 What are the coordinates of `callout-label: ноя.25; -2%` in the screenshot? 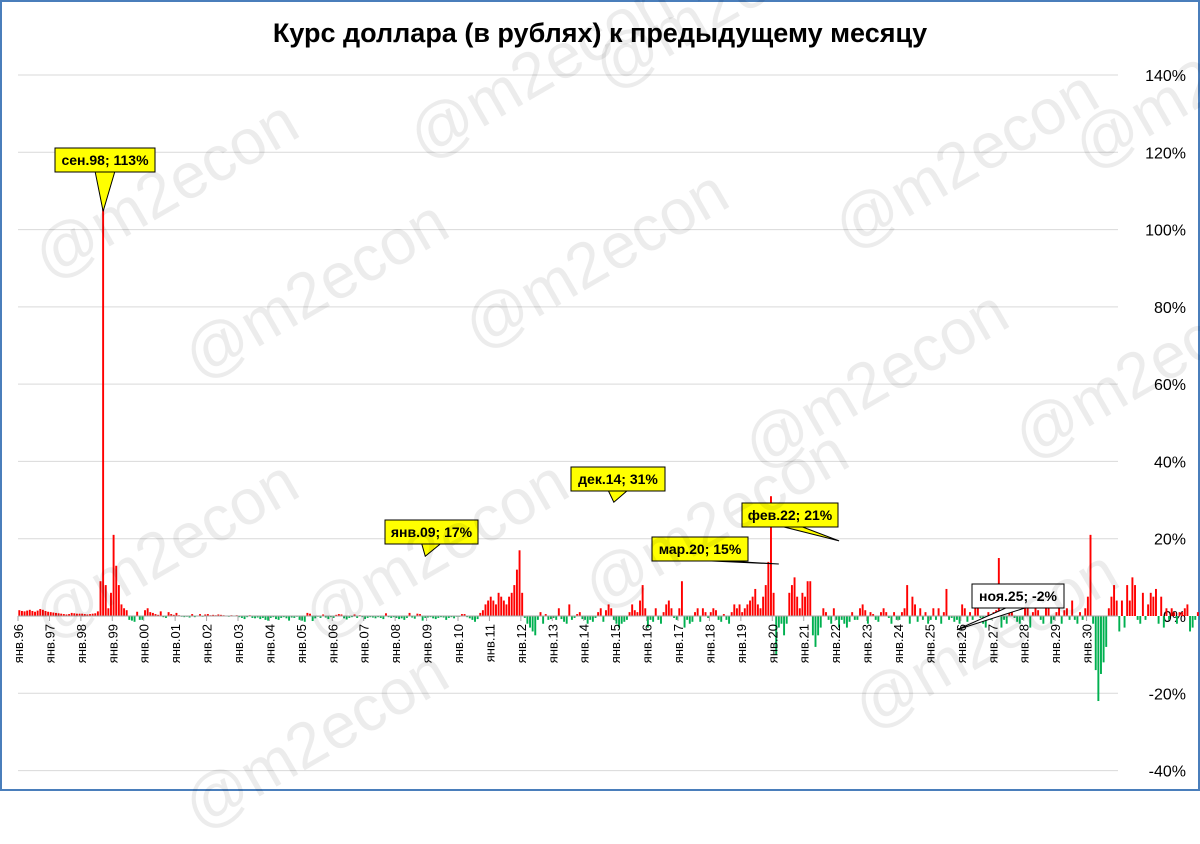 It's located at (1018, 596).